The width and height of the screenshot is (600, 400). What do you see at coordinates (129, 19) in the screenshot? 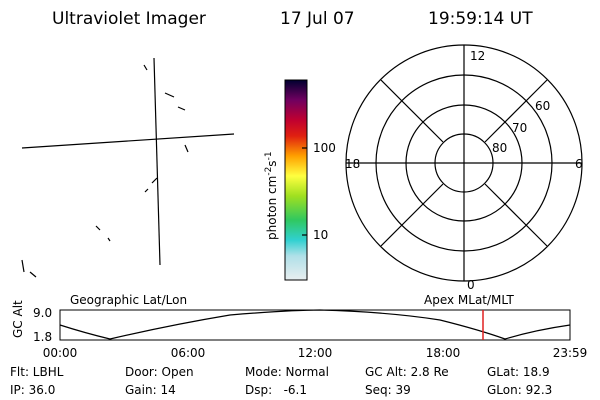
I see `instrument: Ultraviolet Imager` at bounding box center [129, 19].